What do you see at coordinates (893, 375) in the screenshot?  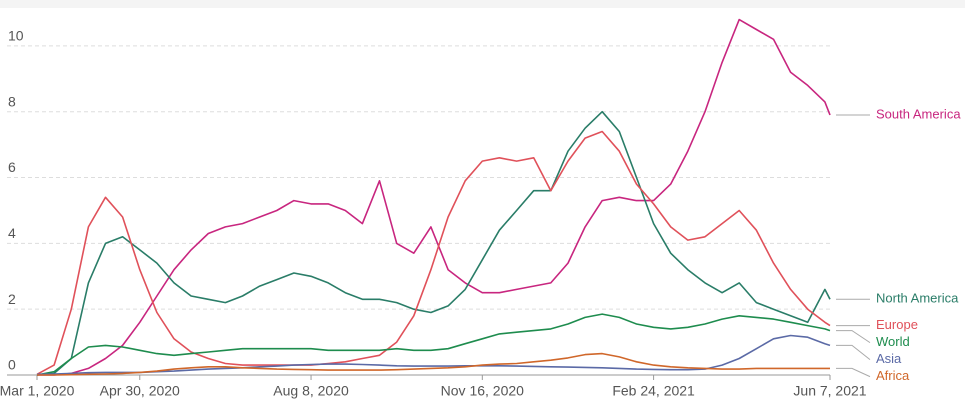 I see `series-label: Africa` at bounding box center [893, 375].